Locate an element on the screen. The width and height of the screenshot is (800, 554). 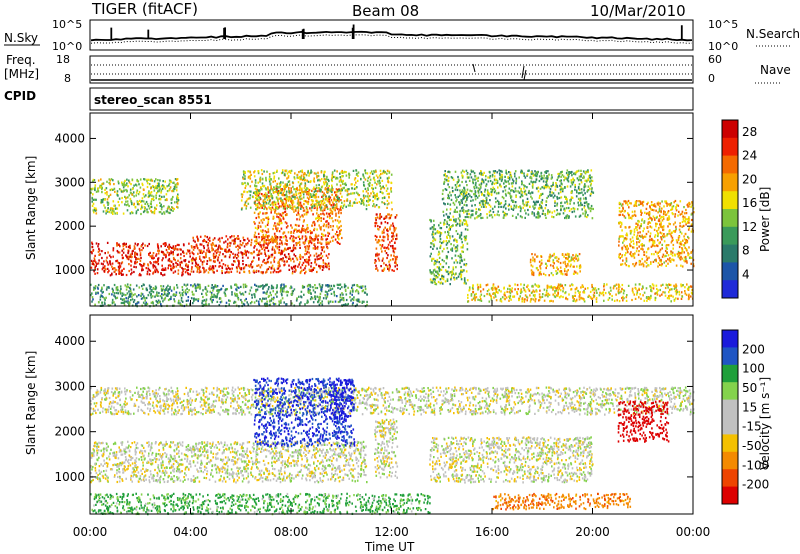
freq-tick-top: 18 is located at coordinates (63, 59).